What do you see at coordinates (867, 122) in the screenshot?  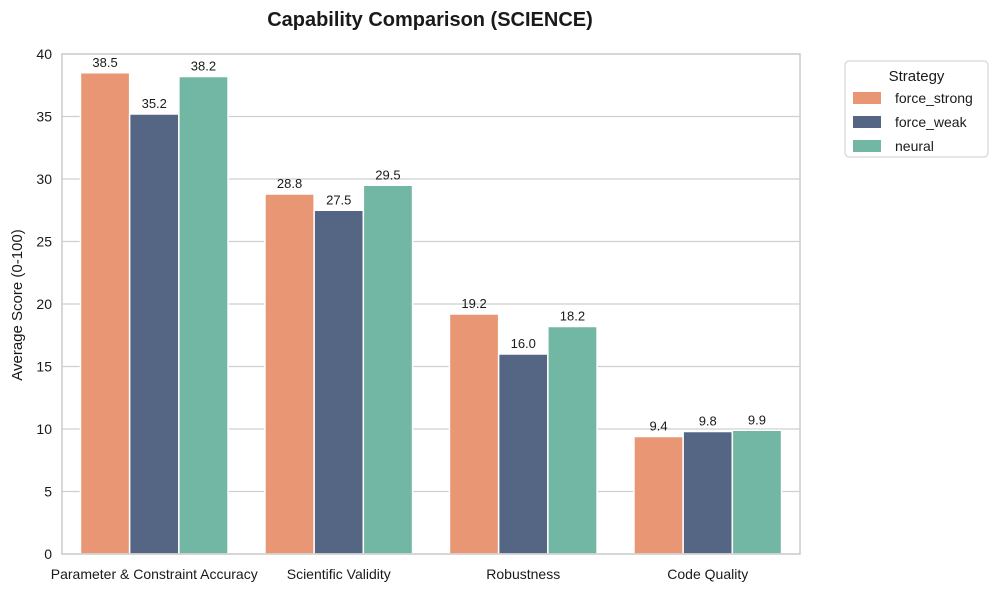 I see `legend-swatch-force-weak` at bounding box center [867, 122].